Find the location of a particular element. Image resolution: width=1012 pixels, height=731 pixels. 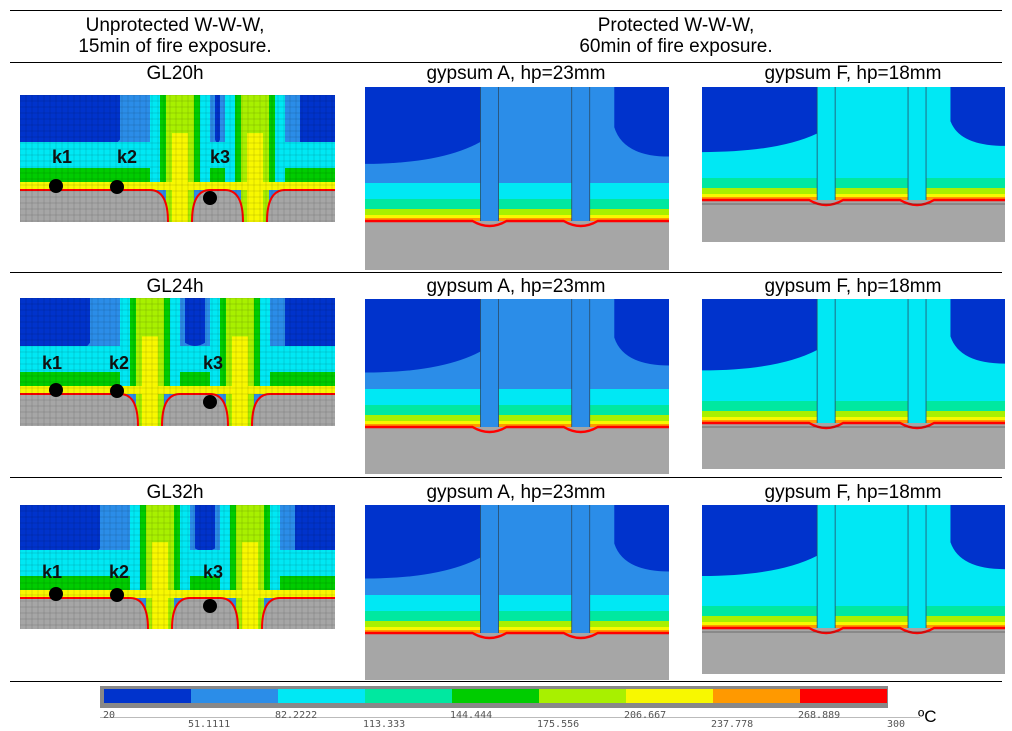

header-protected: Protected W-W-W, 60min of fire exposure. is located at coordinates (676, 36).